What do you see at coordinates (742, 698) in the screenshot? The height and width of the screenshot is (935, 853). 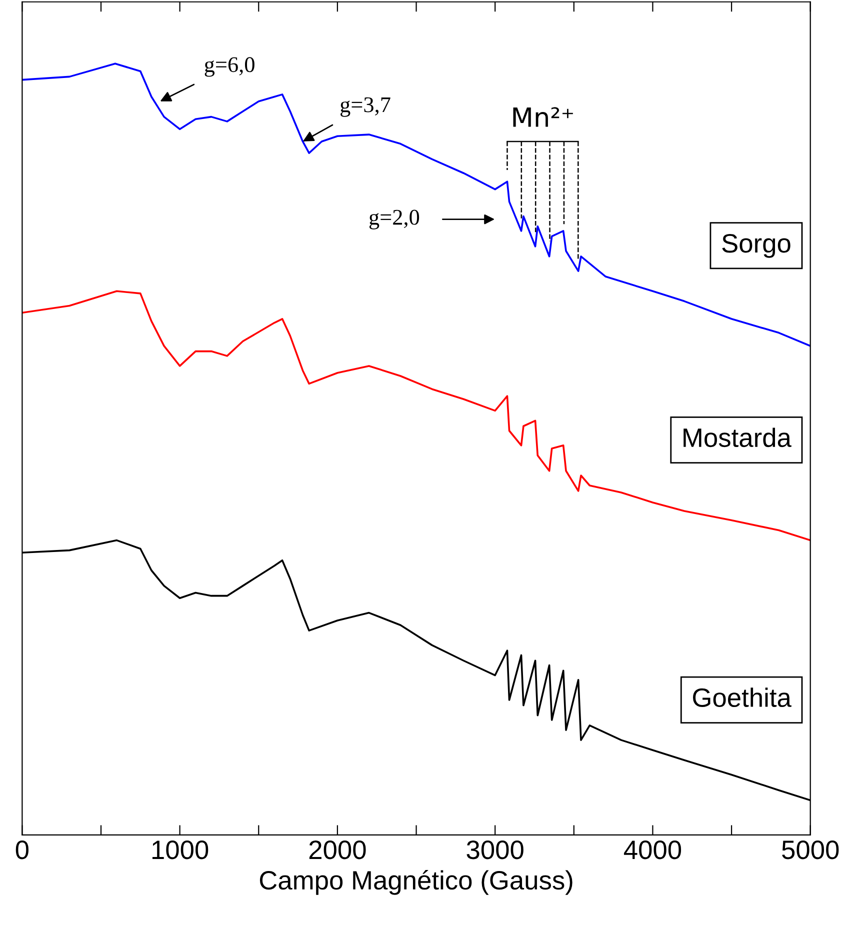 I see `text: Goethita` at bounding box center [742, 698].